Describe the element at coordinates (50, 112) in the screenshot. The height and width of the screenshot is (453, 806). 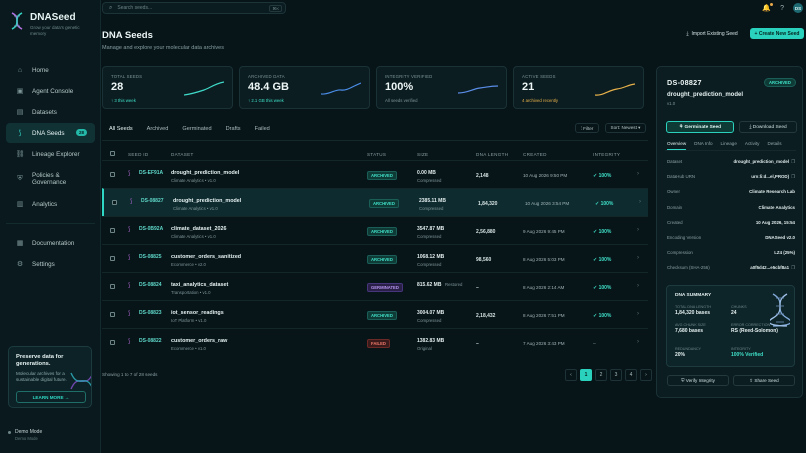
I see `sidebar-item-datasets: ▤ Datasets` at that location.